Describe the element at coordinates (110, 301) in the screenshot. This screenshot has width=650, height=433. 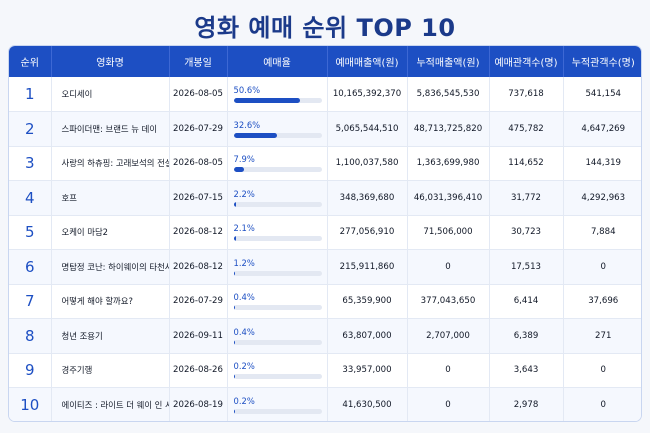
I see `movie-title-cell: 어떻게 해야 할까요?` at that location.